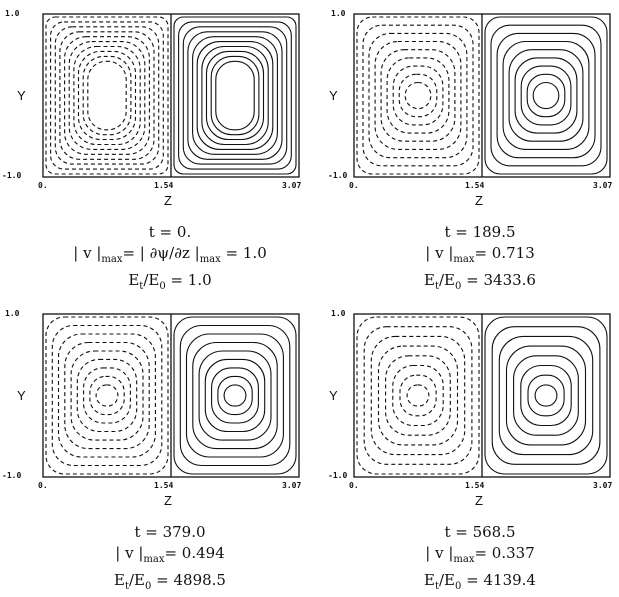  Describe the element at coordinates (170, 532) in the screenshot. I see `time-label: t = 379.0` at that location.